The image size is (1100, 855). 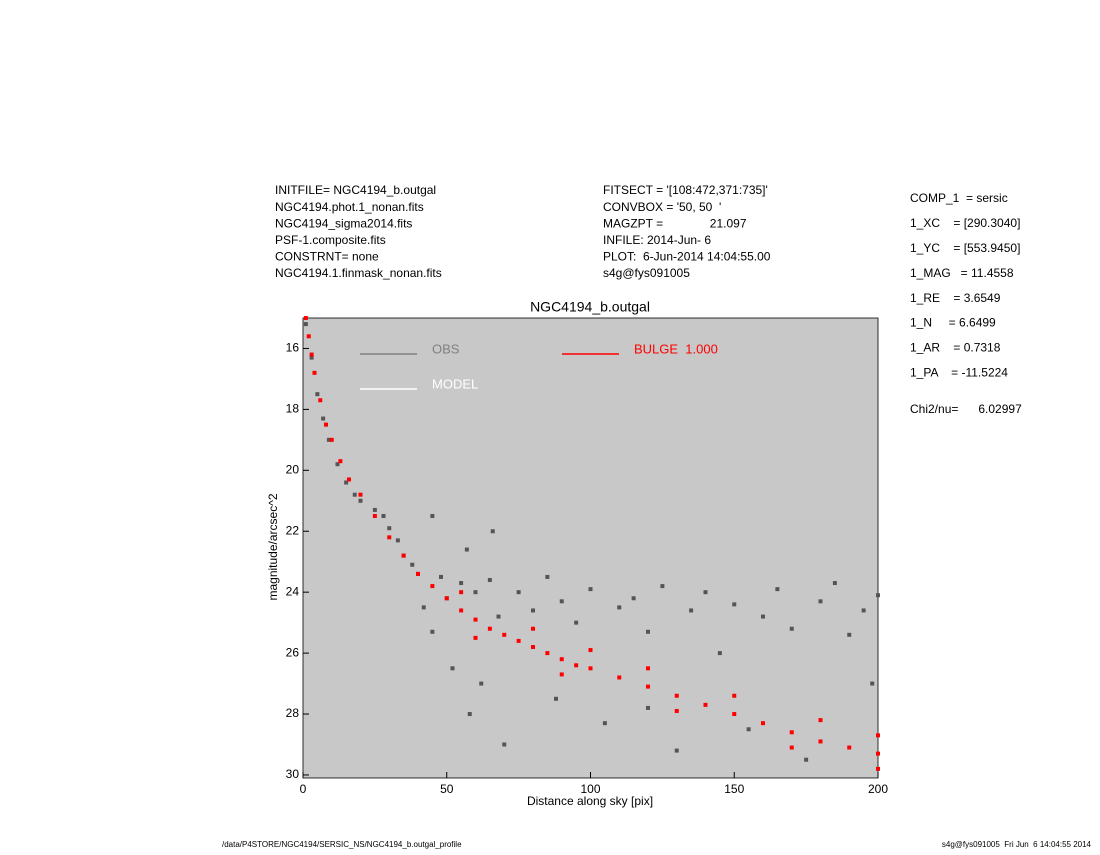 I want to click on param: 1_XC = [290.3040], so click(x=965, y=223).